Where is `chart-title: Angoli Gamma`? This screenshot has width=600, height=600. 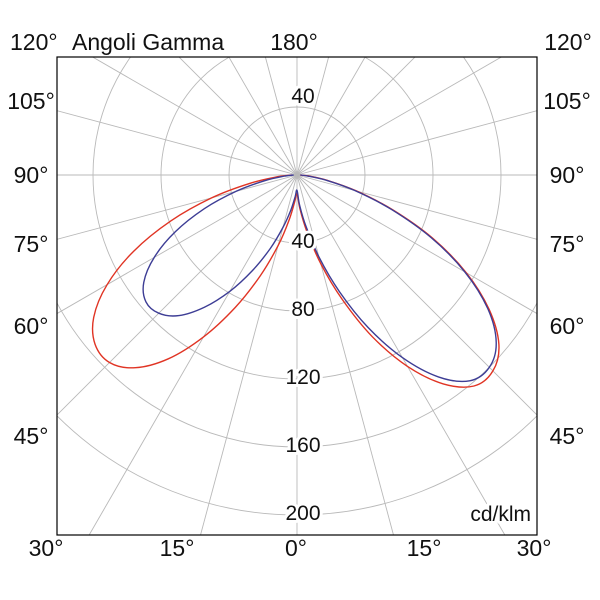 chart-title: Angoli Gamma is located at coordinates (148, 42).